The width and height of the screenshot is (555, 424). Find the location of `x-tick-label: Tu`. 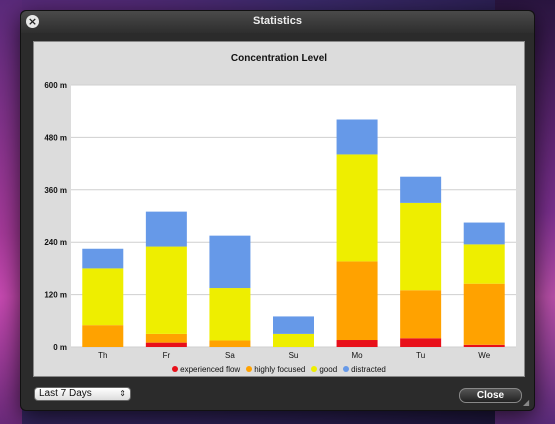

x-tick-label: Tu is located at coordinates (420, 355).